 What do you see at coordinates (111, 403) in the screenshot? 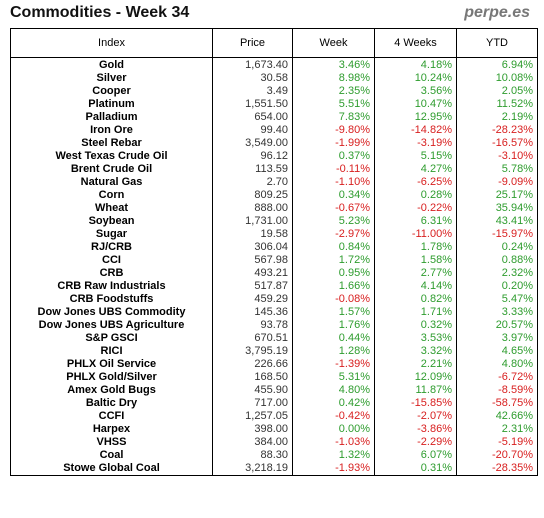
I see `commodity-name-cell: Baltic Dry` at bounding box center [111, 403].